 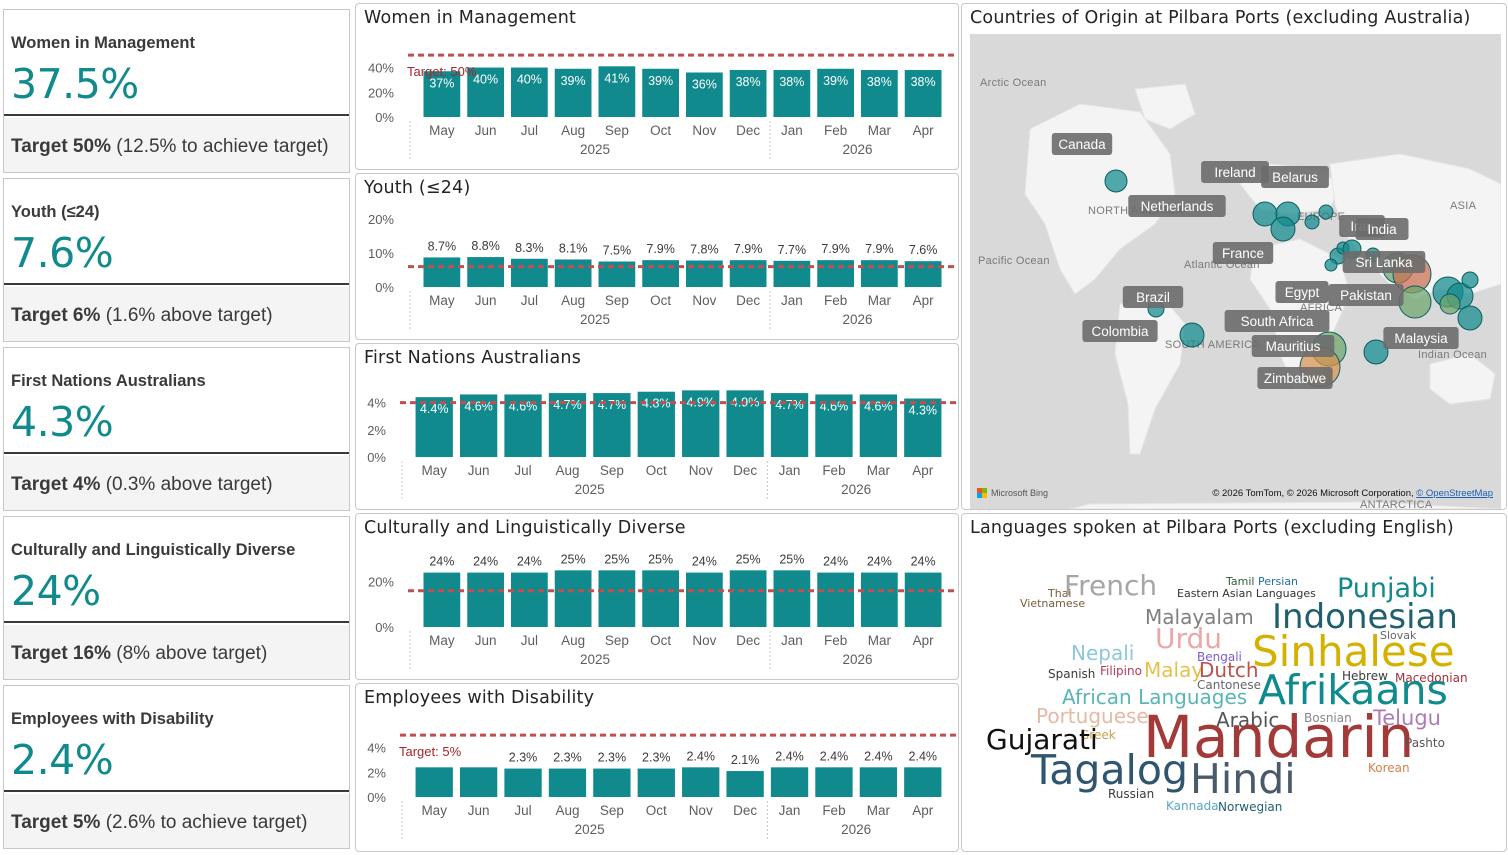 I want to click on country-label: France, so click(x=1243, y=253).